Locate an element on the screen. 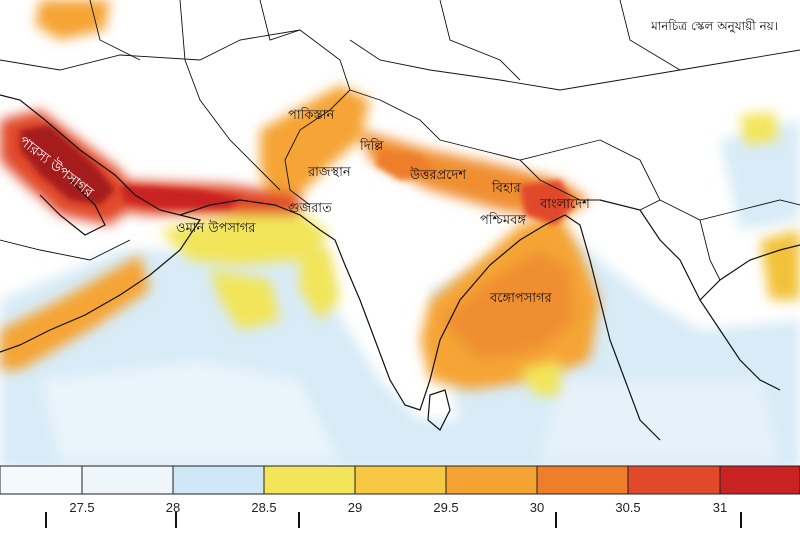 This screenshot has height=544, width=800. label-west-bengal: পশ্চিমবঙ্গ is located at coordinates (503, 220).